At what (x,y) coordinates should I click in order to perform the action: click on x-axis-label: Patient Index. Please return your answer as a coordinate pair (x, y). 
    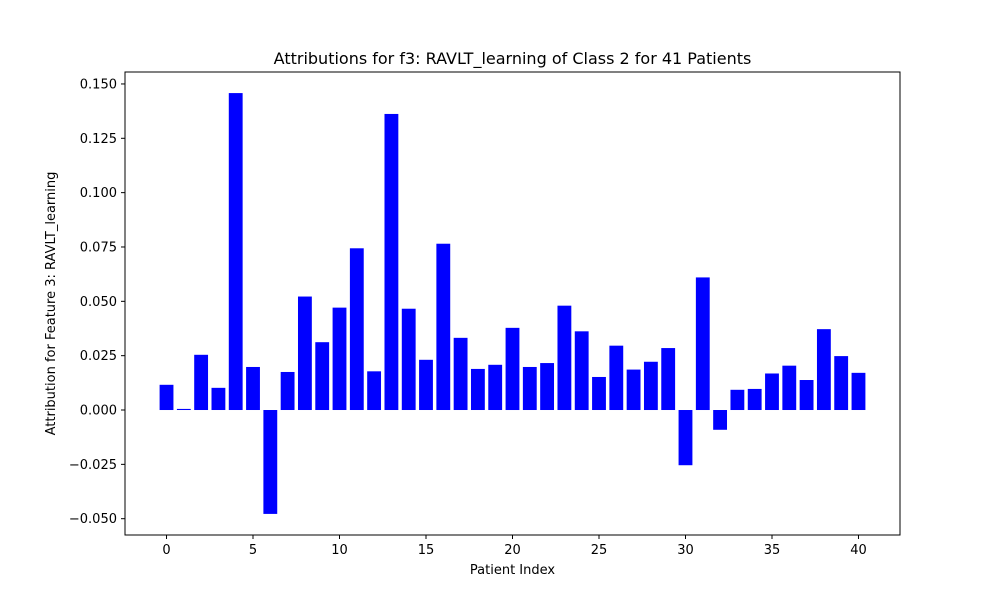
    Looking at the image, I should click on (512, 570).